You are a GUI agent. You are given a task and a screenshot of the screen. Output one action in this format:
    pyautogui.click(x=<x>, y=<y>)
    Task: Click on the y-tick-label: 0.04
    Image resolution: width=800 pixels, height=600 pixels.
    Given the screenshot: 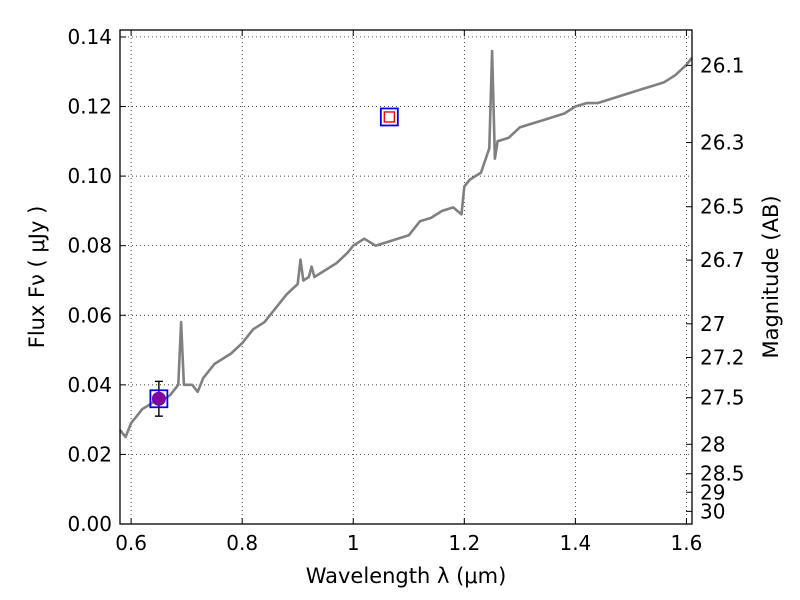 What is the action you would take?
    pyautogui.click(x=89, y=385)
    